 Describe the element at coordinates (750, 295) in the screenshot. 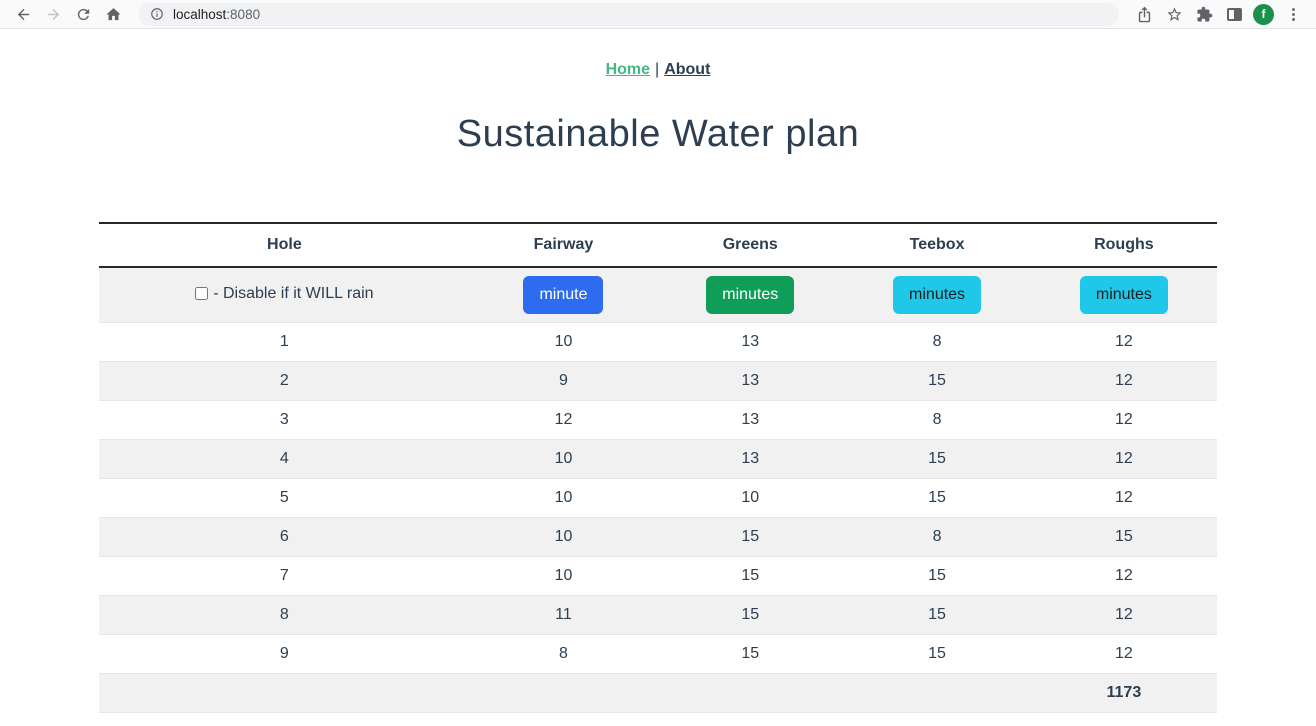

I see `greens-minutes-button: minutes` at that location.